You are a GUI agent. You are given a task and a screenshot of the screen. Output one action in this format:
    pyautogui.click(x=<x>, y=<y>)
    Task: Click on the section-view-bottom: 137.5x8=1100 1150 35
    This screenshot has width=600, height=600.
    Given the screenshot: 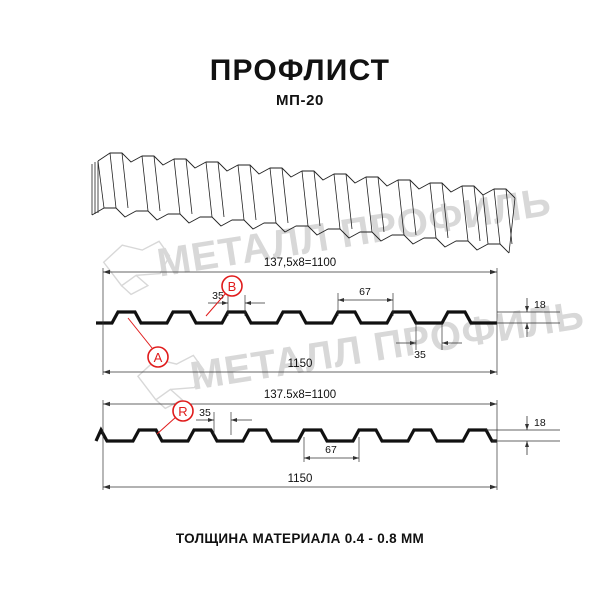 What is the action you would take?
    pyautogui.click(x=327, y=439)
    